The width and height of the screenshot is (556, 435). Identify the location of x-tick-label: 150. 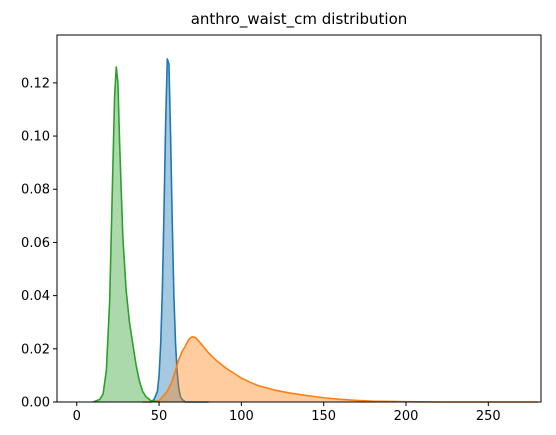
(323, 416).